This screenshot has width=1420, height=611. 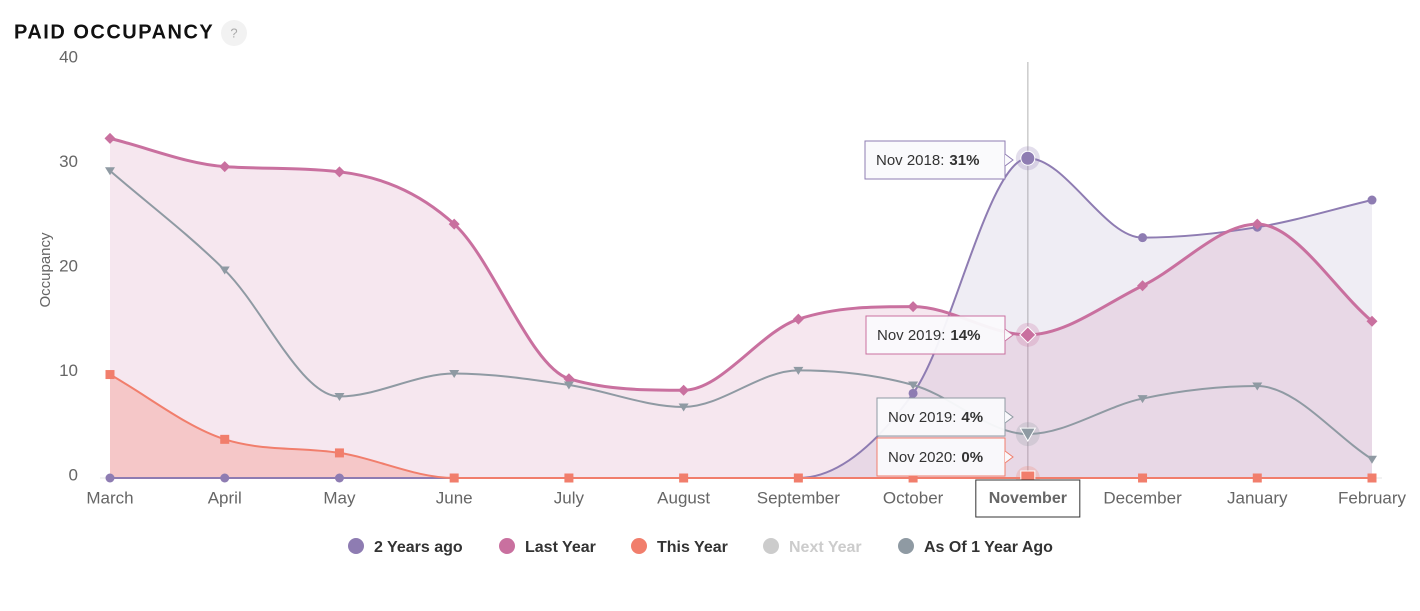 What do you see at coordinates (922, 457) in the screenshot?
I see `tooltip-label: Nov 2020:` at bounding box center [922, 457].